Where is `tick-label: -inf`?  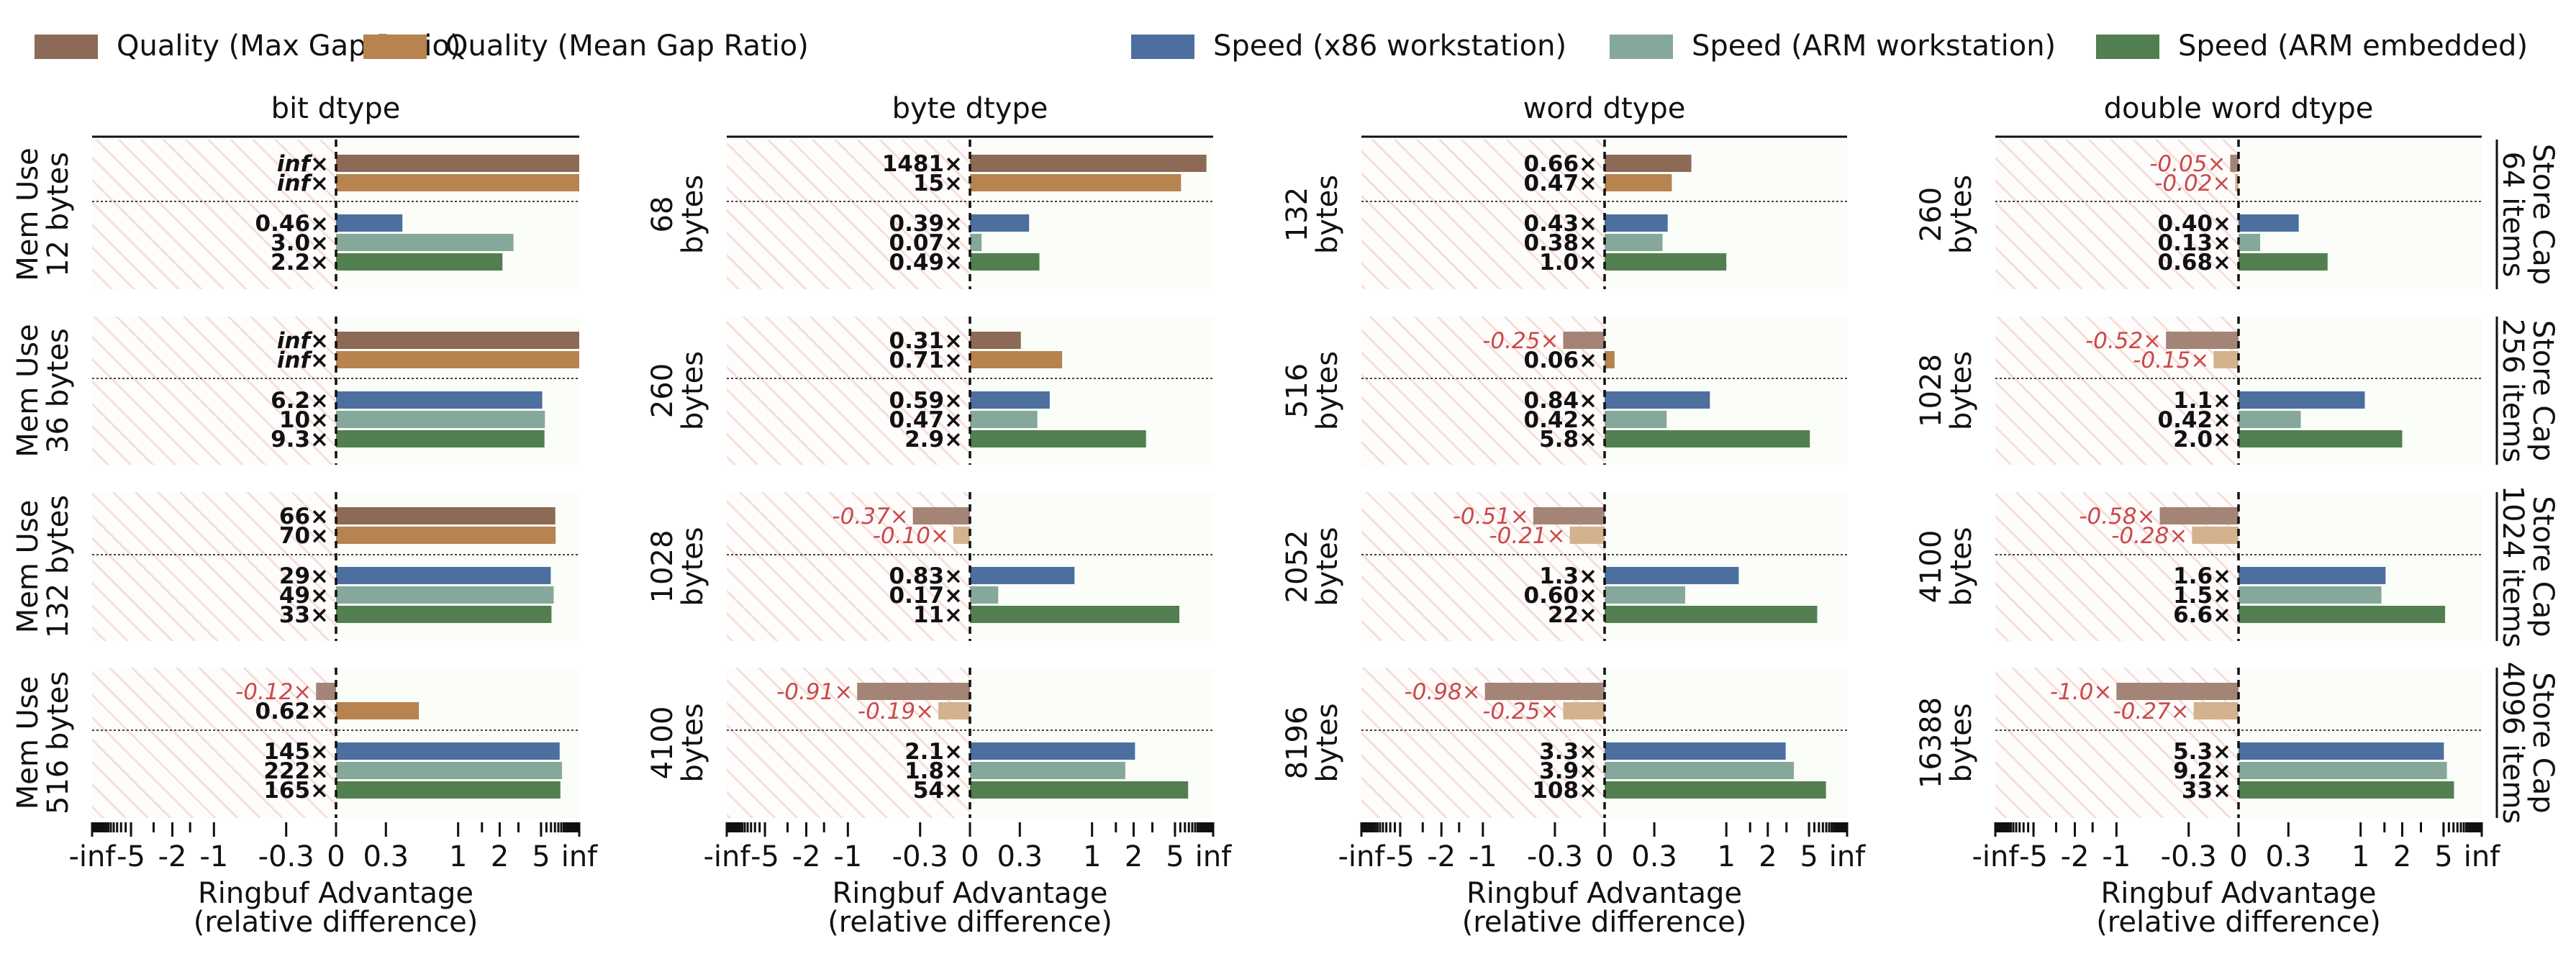
tick-label: -inf is located at coordinates (93, 856).